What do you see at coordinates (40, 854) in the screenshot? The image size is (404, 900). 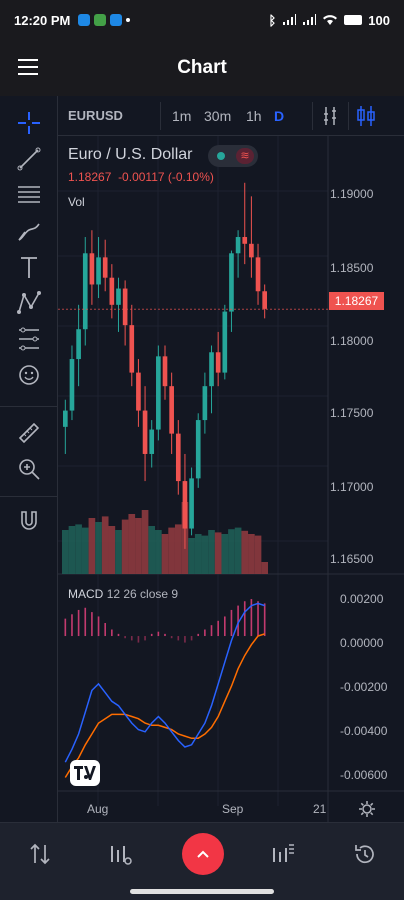 I see `trade-icon` at bounding box center [40, 854].